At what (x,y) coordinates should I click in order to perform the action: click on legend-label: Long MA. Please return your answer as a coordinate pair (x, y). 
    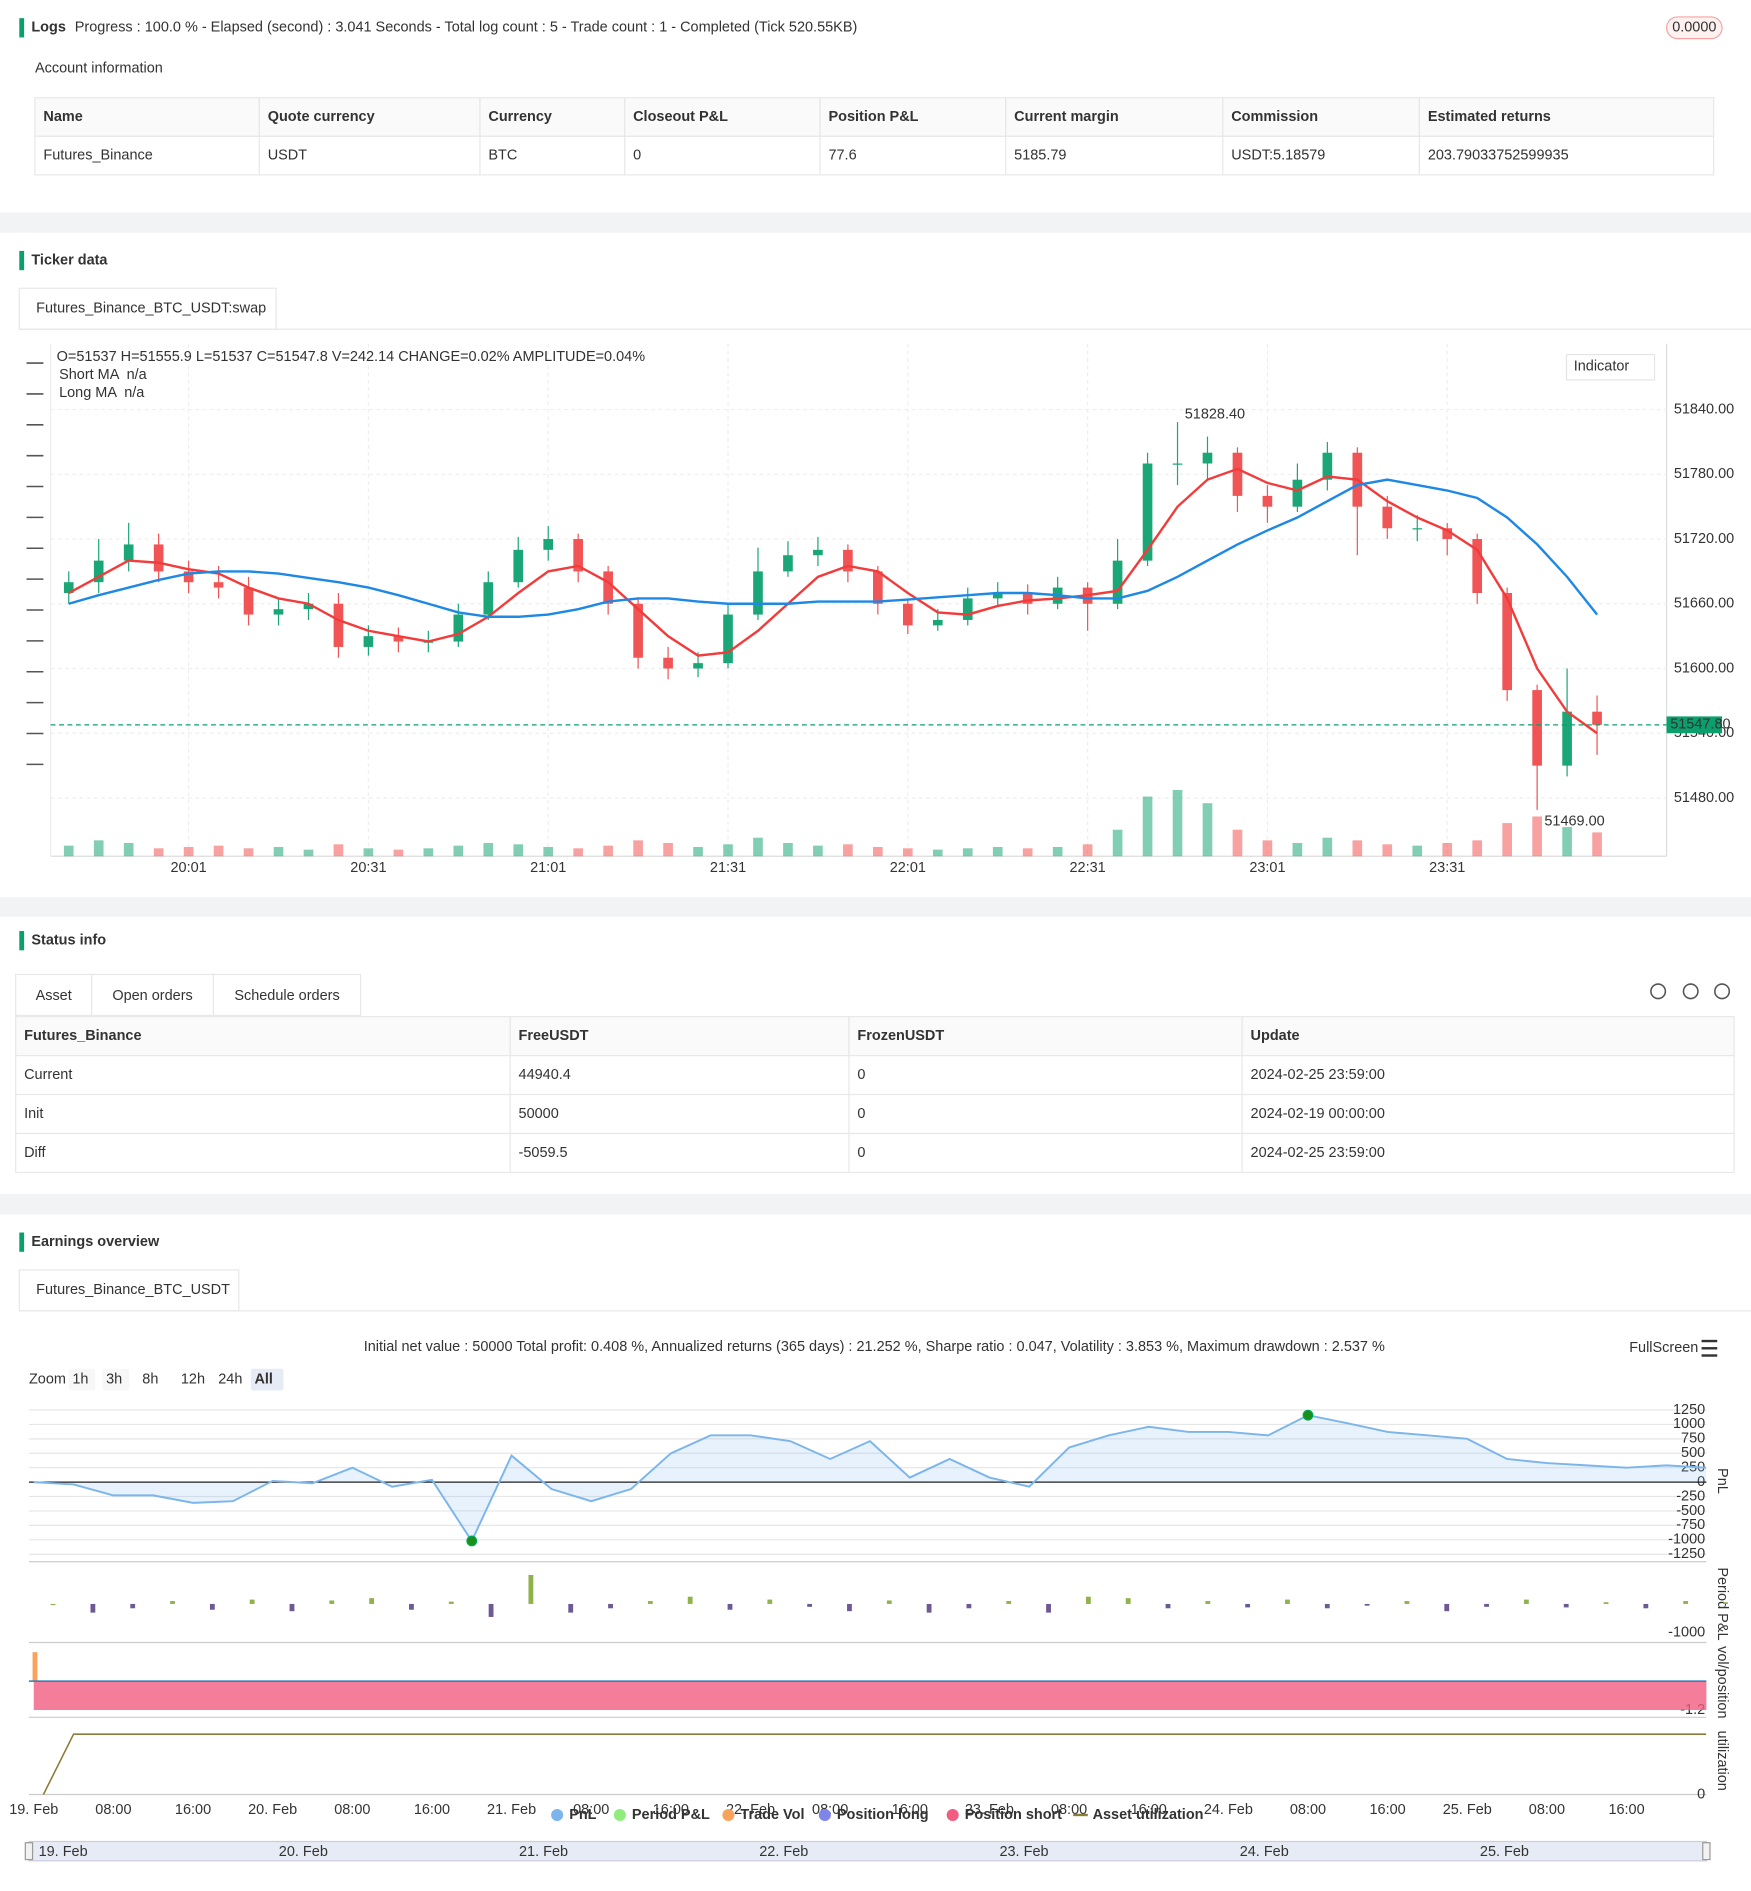
    Looking at the image, I should click on (88, 393).